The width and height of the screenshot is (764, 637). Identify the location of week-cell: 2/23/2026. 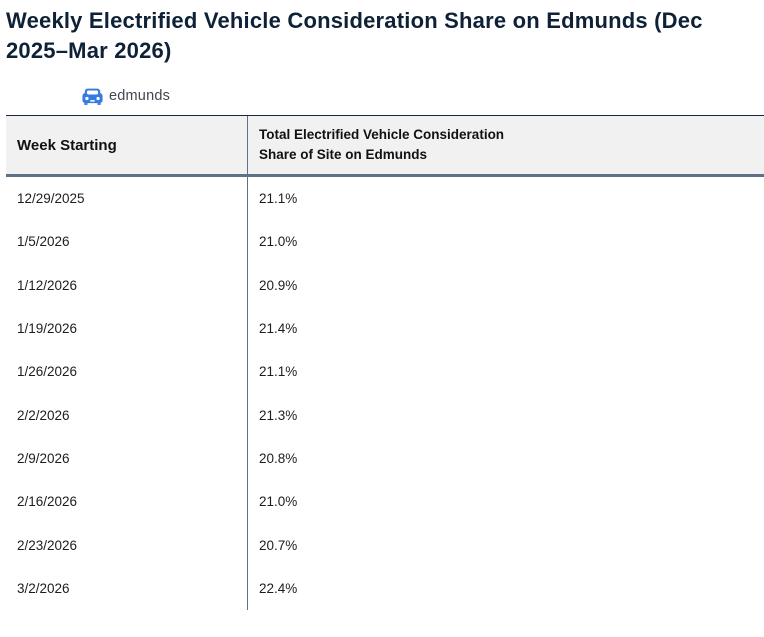
(47, 545).